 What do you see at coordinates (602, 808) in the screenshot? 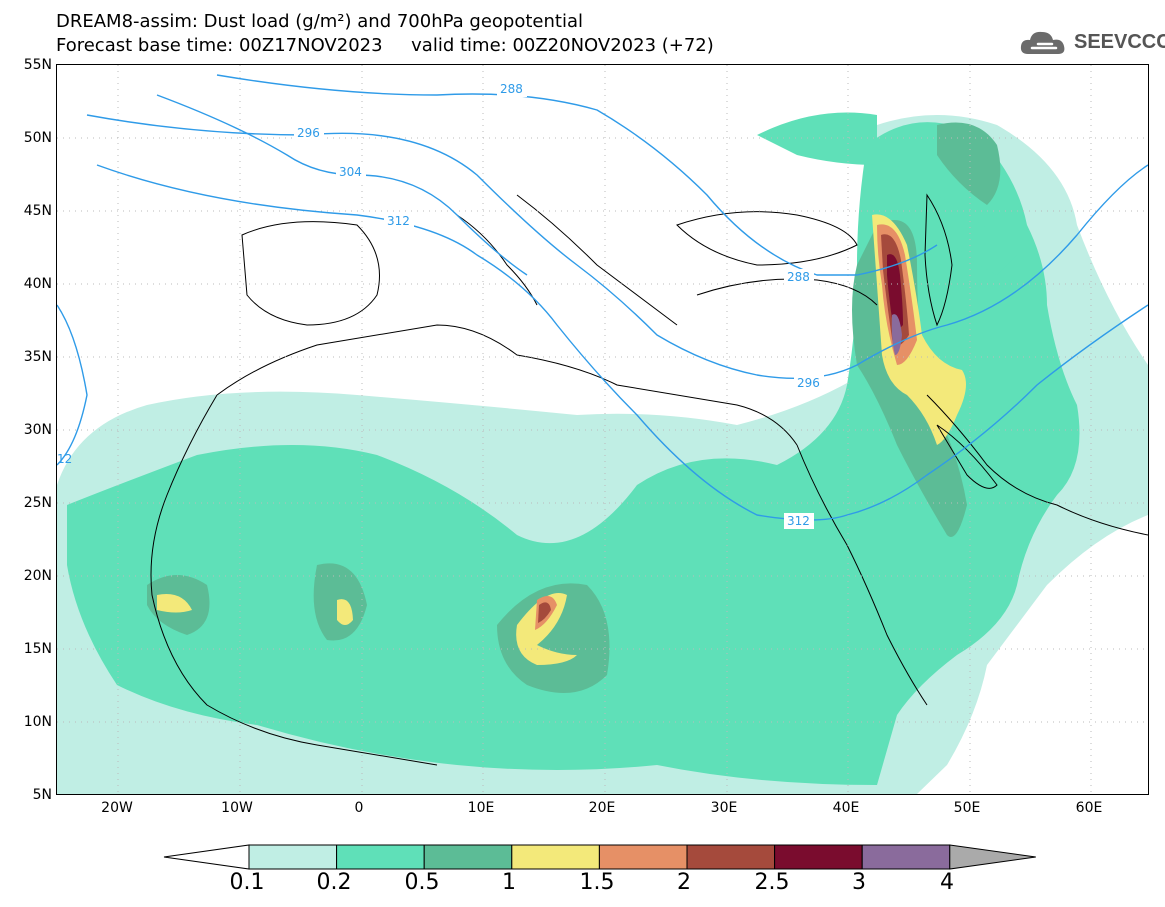
I see `lon-label-20e: 20E` at bounding box center [602, 808].